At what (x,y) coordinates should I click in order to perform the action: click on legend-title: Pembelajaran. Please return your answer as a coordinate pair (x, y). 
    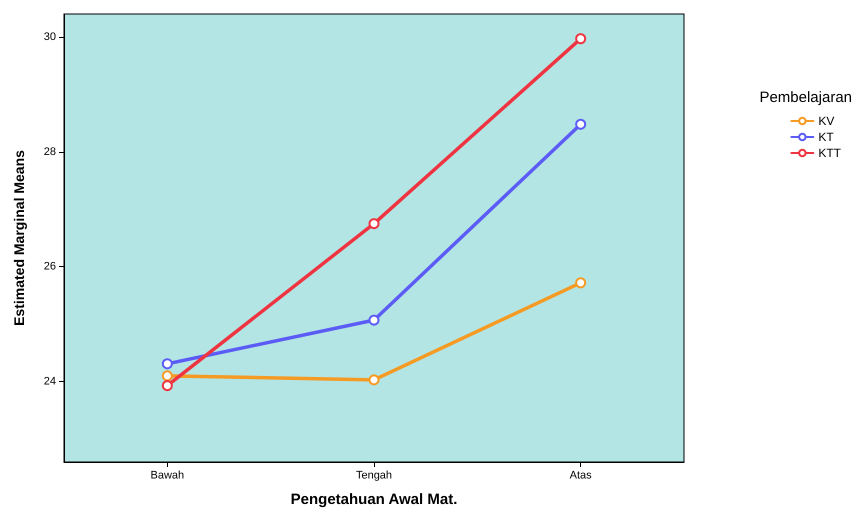
    Looking at the image, I should click on (805, 97).